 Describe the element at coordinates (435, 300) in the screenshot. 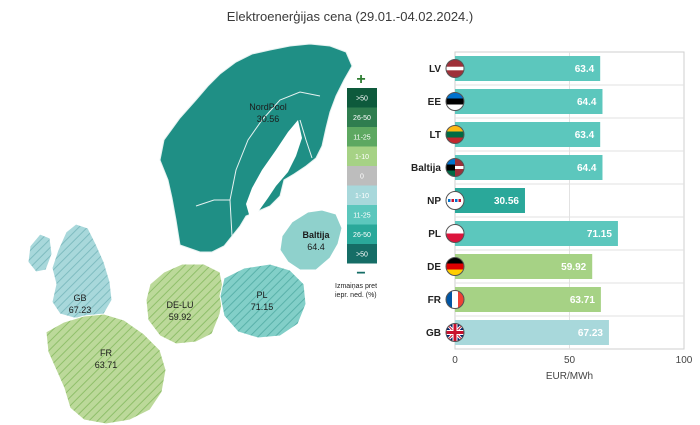

I see `category-label: FR` at that location.